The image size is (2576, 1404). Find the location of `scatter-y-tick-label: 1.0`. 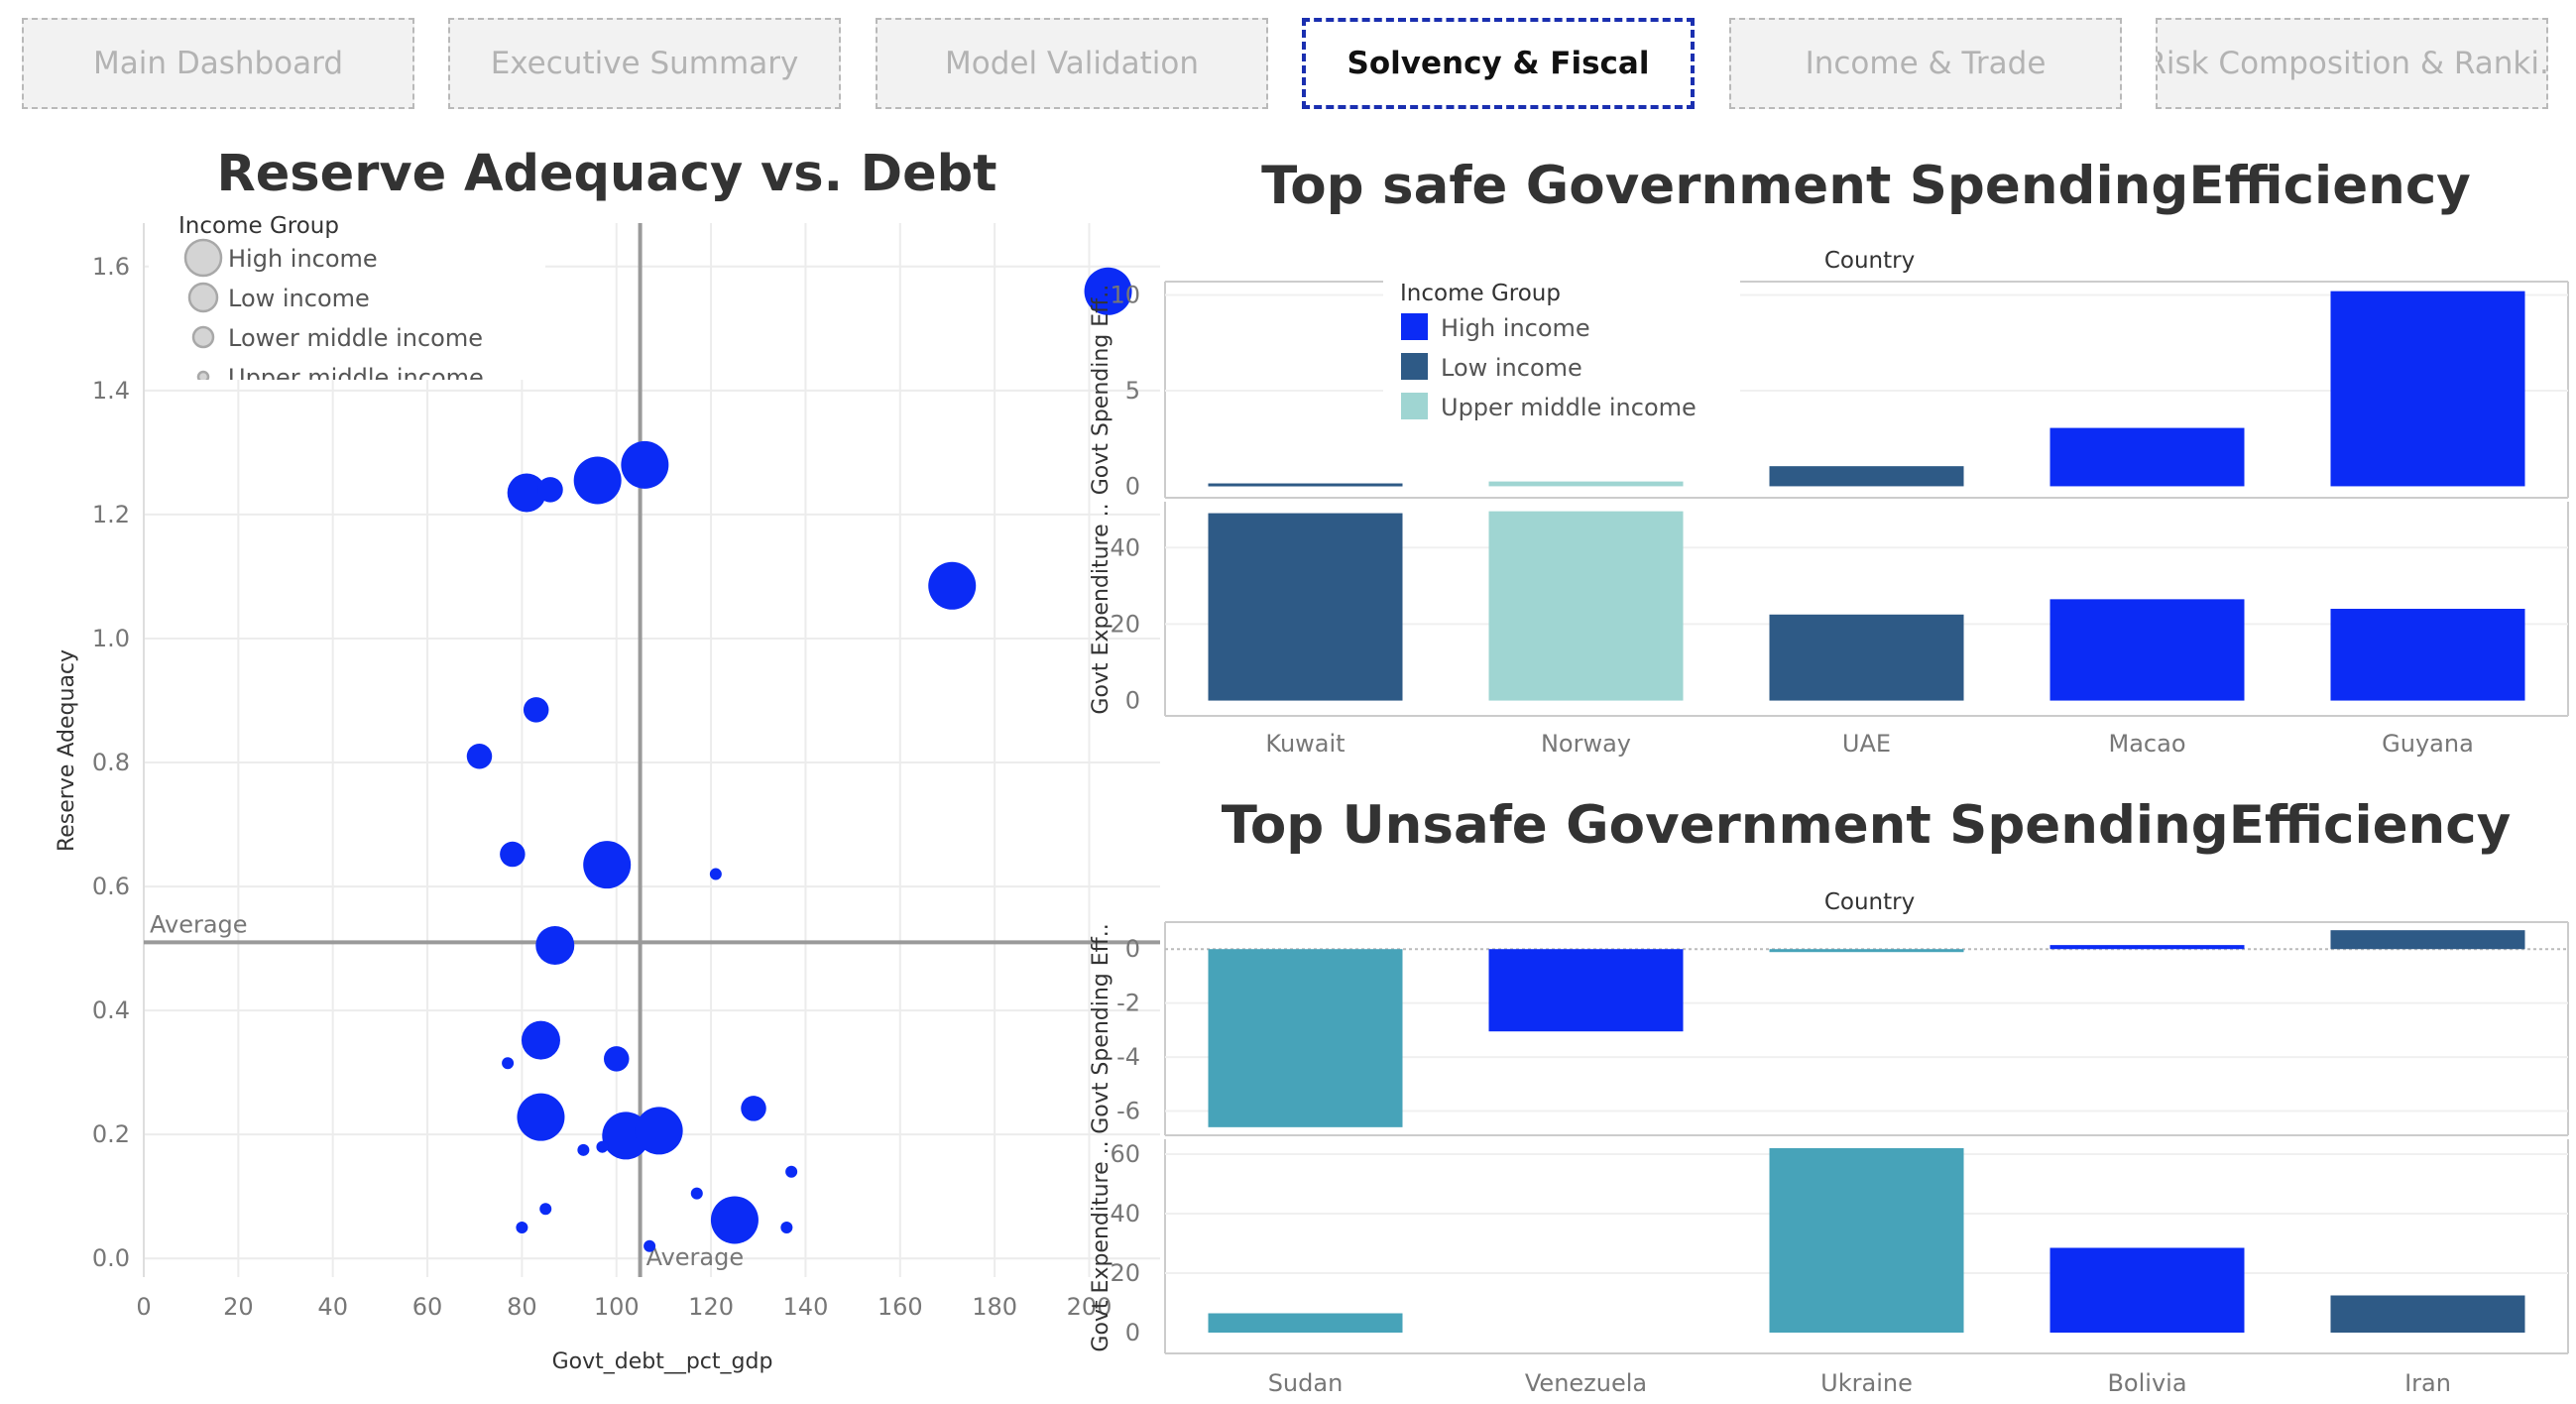

scatter-y-tick-label: 1.0 is located at coordinates (111, 638).